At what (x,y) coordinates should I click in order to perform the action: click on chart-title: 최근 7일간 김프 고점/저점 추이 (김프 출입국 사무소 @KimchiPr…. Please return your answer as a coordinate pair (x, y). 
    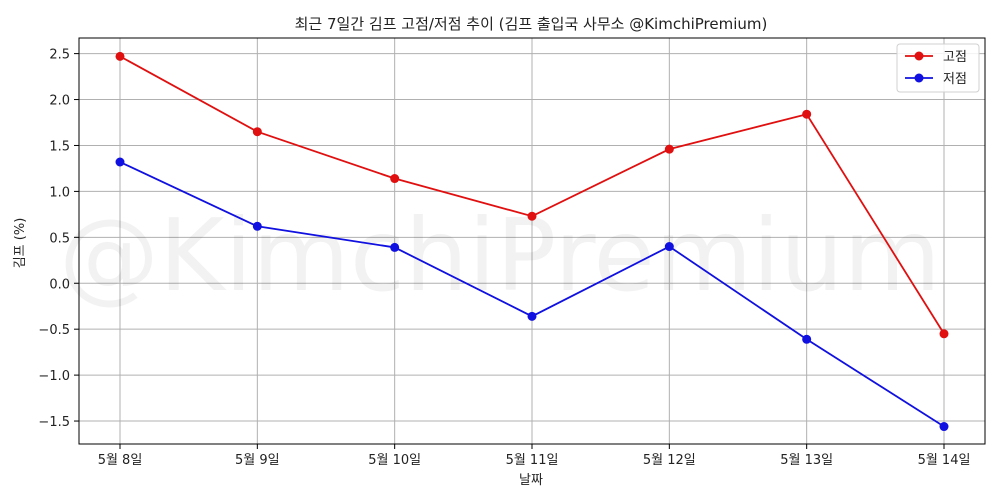
    Looking at the image, I should click on (531, 24).